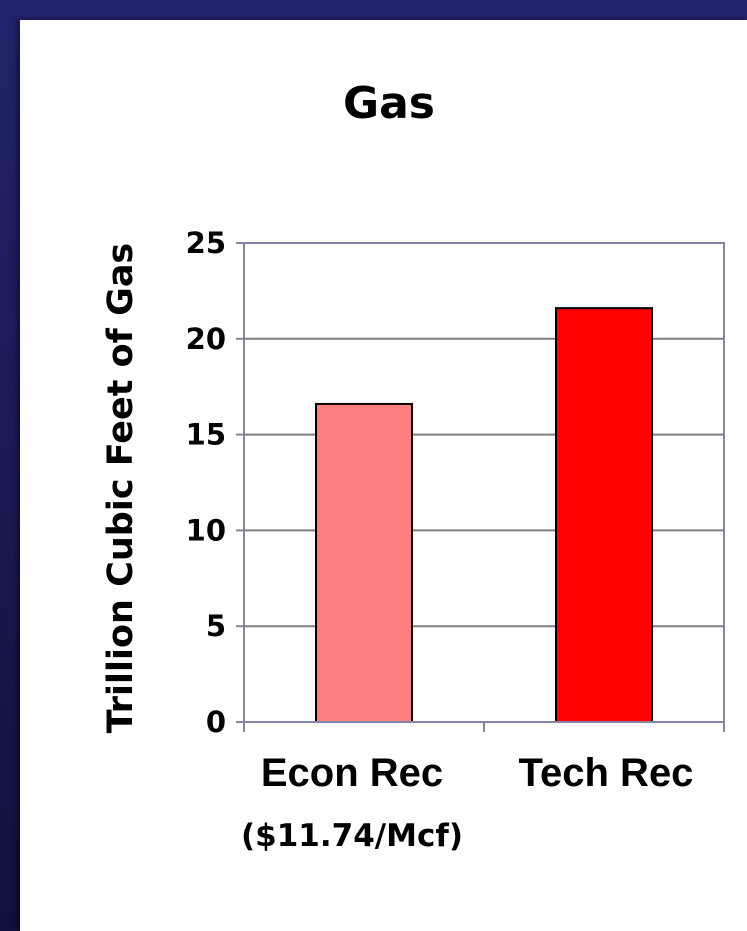 The height and width of the screenshot is (931, 747). Describe the element at coordinates (215, 482) in the screenshot. I see `y-axis-ticks: 0 5 10 15 20 25` at that location.